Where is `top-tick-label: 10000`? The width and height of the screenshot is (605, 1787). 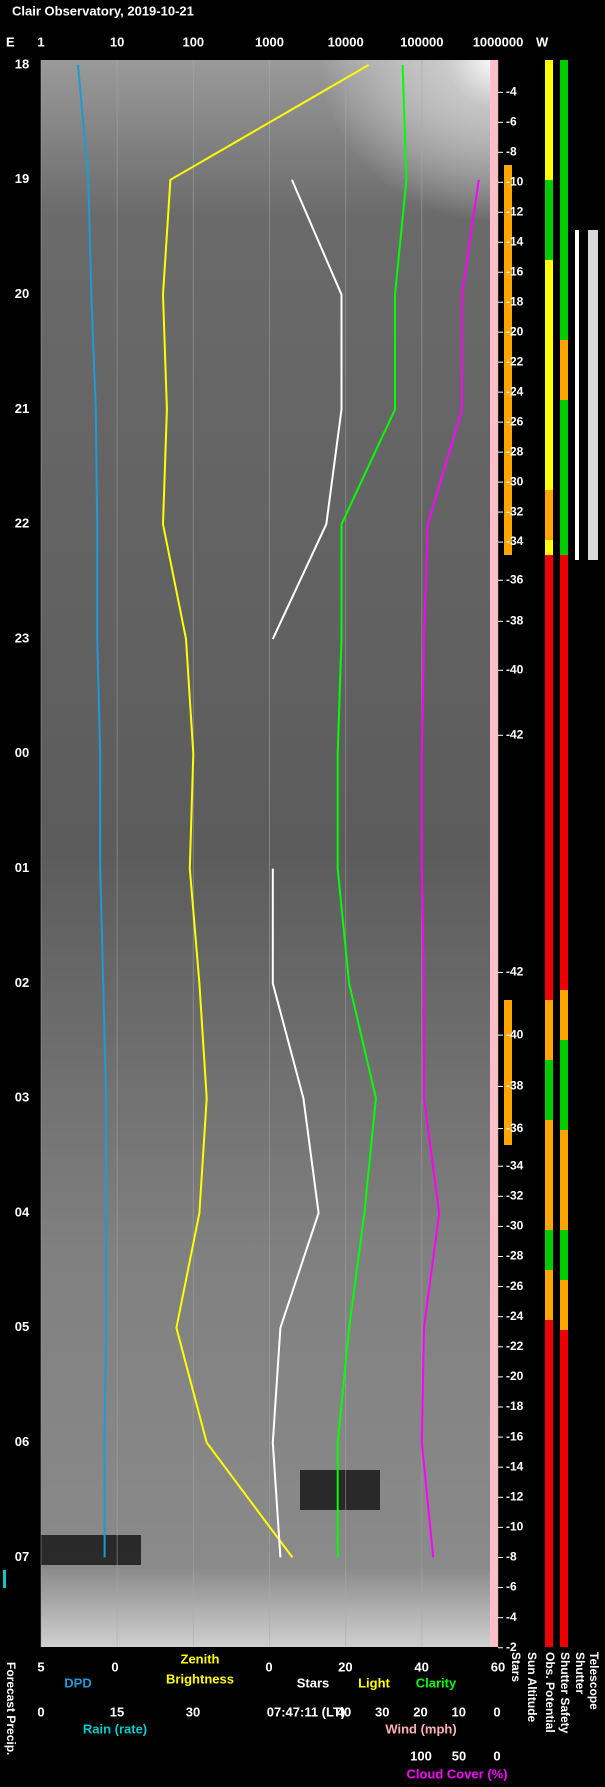
top-tick-label: 10000 is located at coordinates (346, 41).